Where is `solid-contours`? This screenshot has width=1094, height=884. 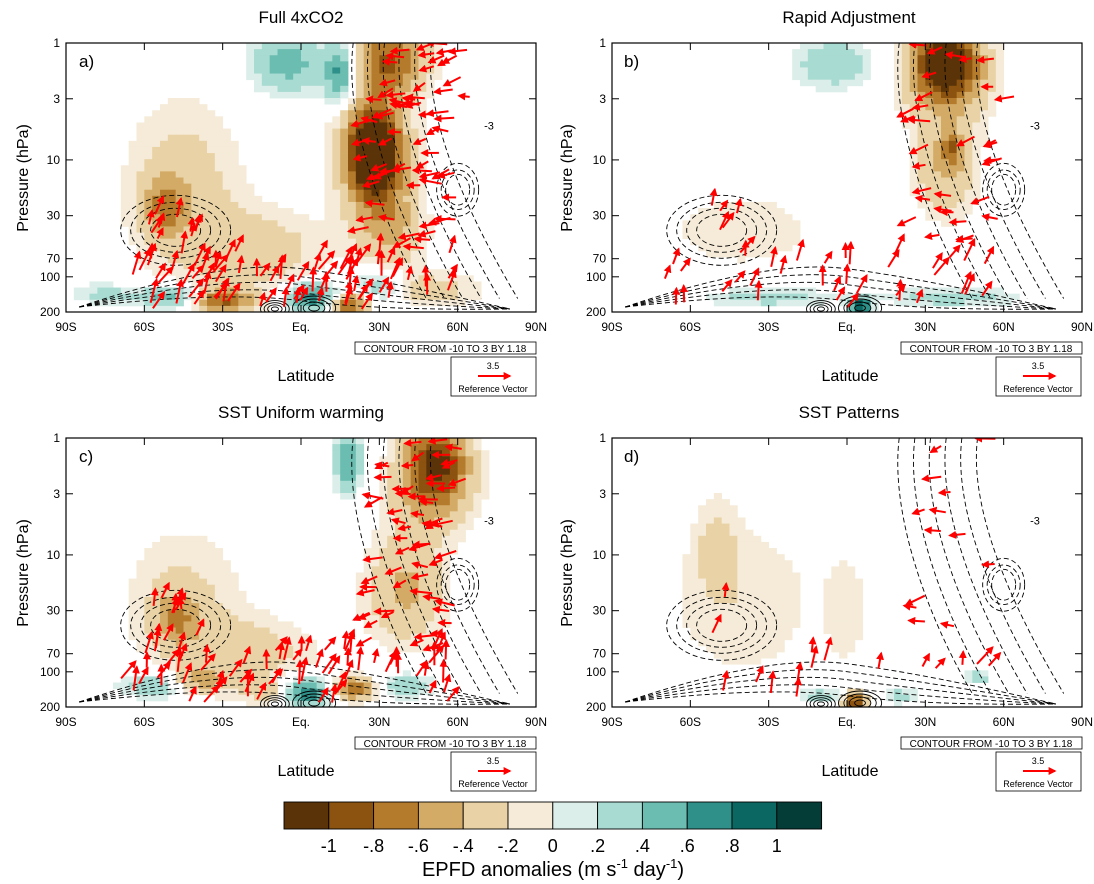 solid-contours is located at coordinates (844, 698).